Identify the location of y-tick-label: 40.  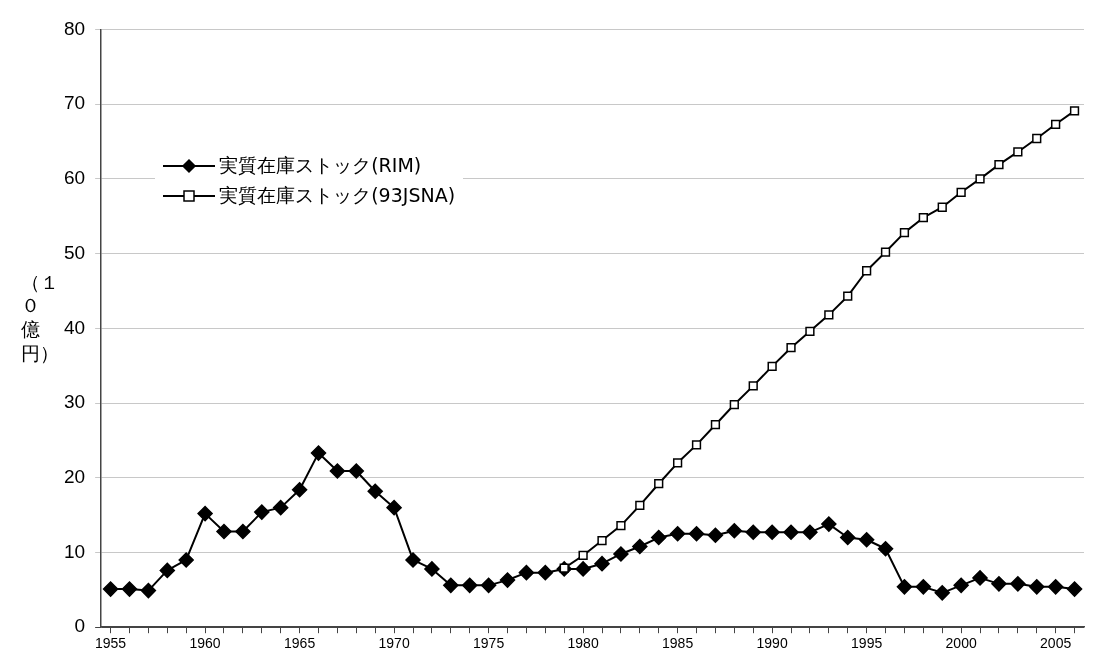
(74, 327).